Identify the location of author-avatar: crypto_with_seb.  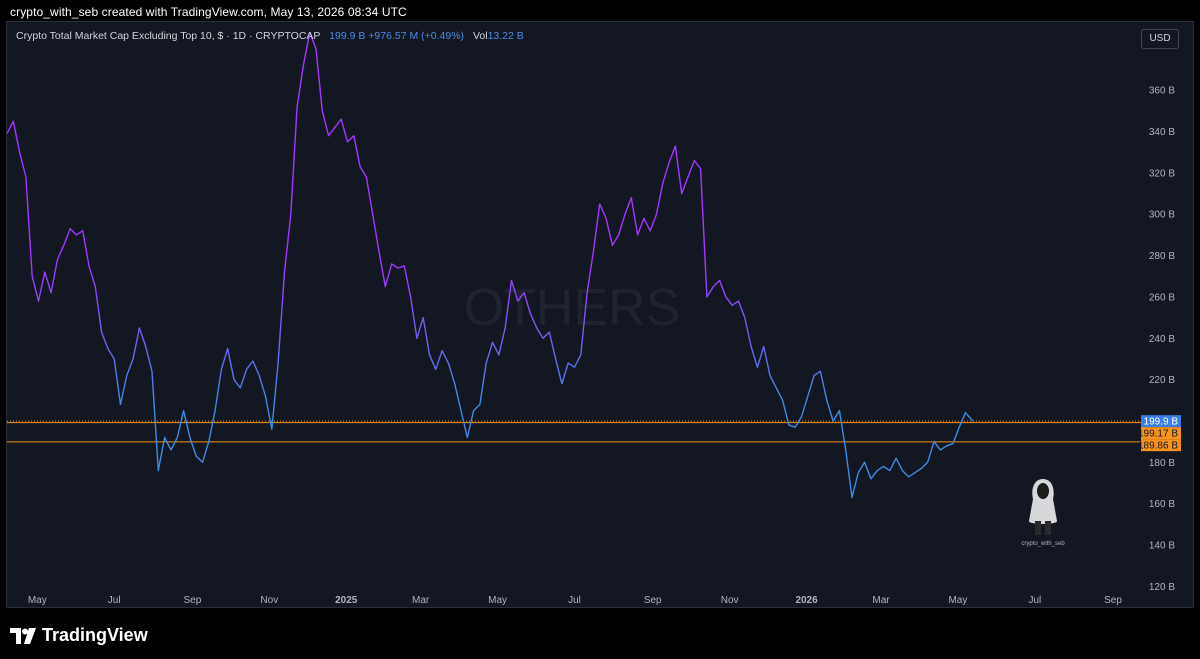
(1043, 513).